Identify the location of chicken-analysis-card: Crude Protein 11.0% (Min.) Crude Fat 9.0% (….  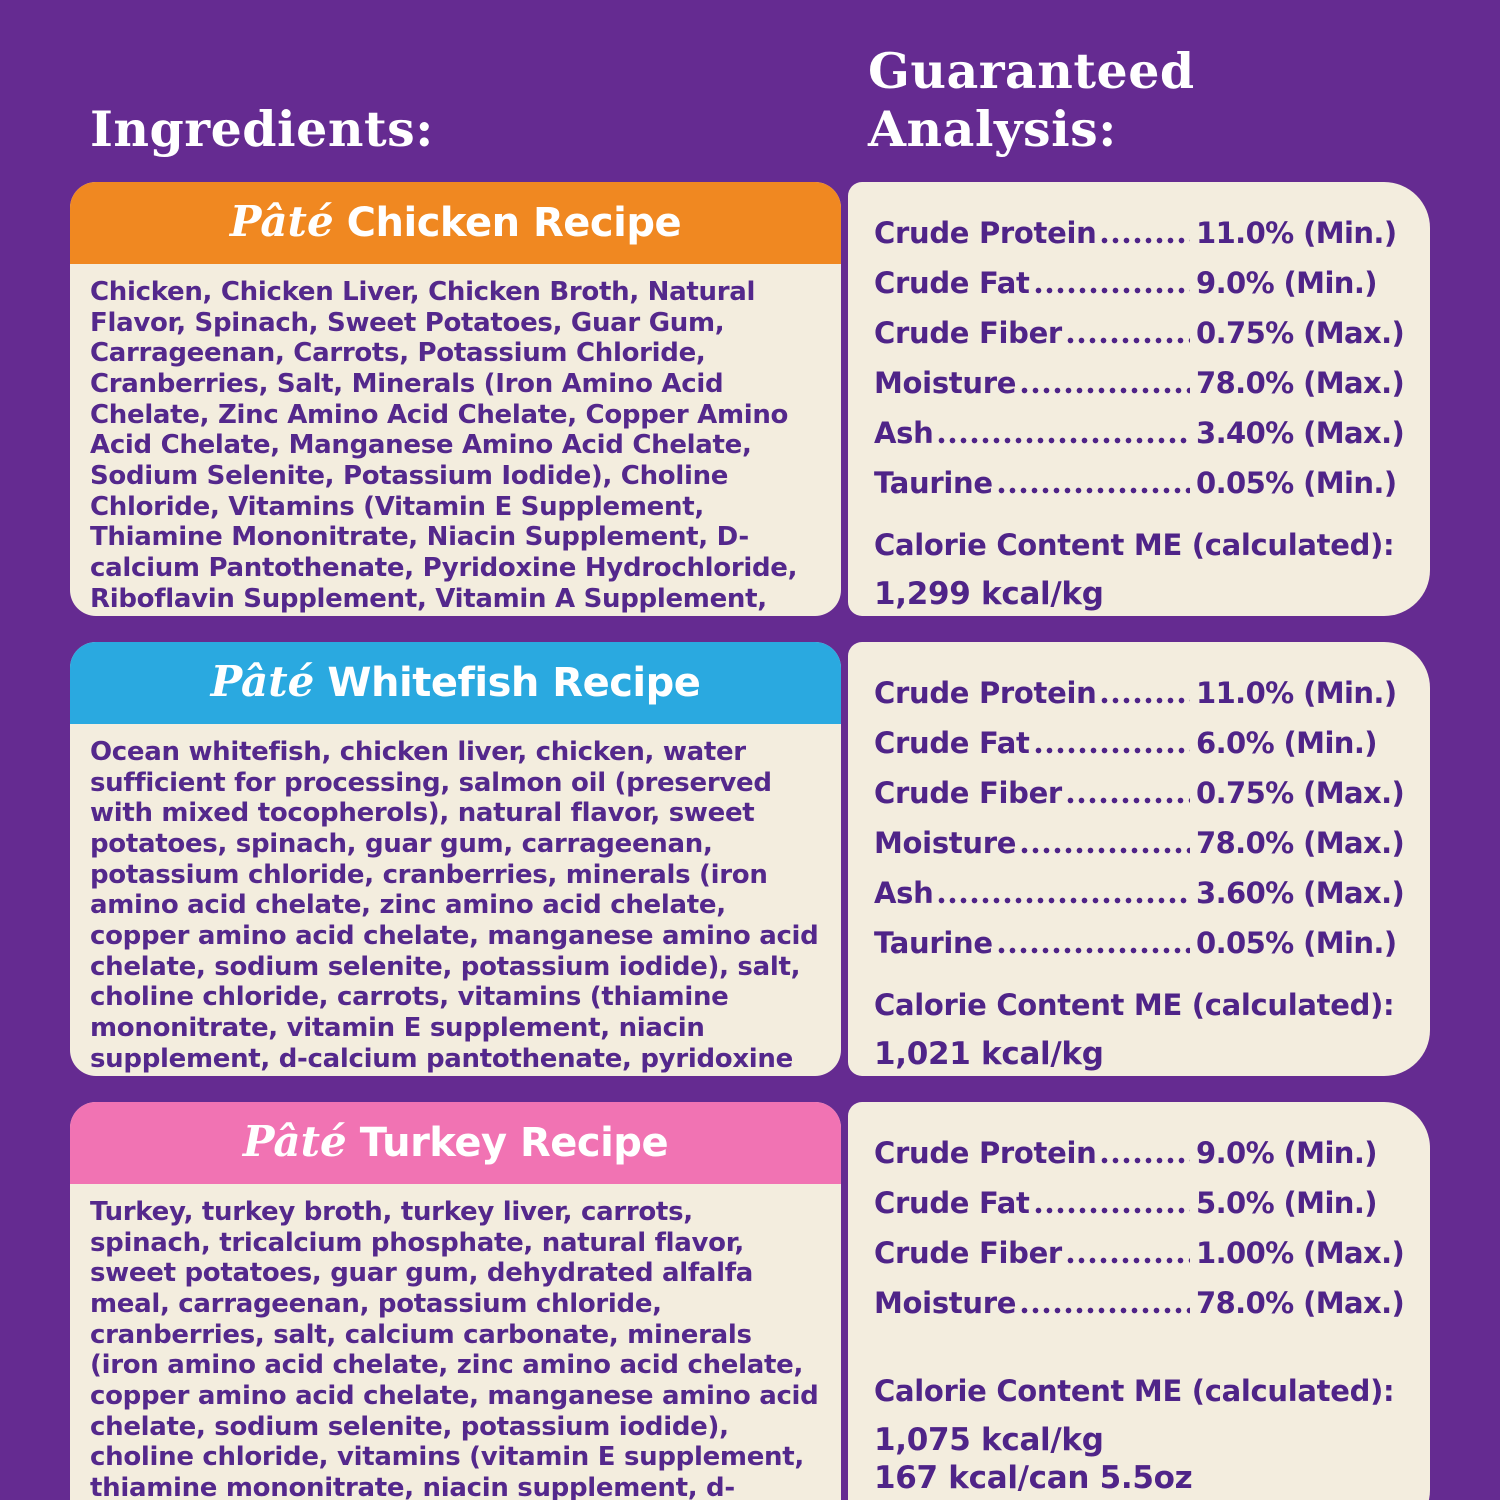
(1139, 399).